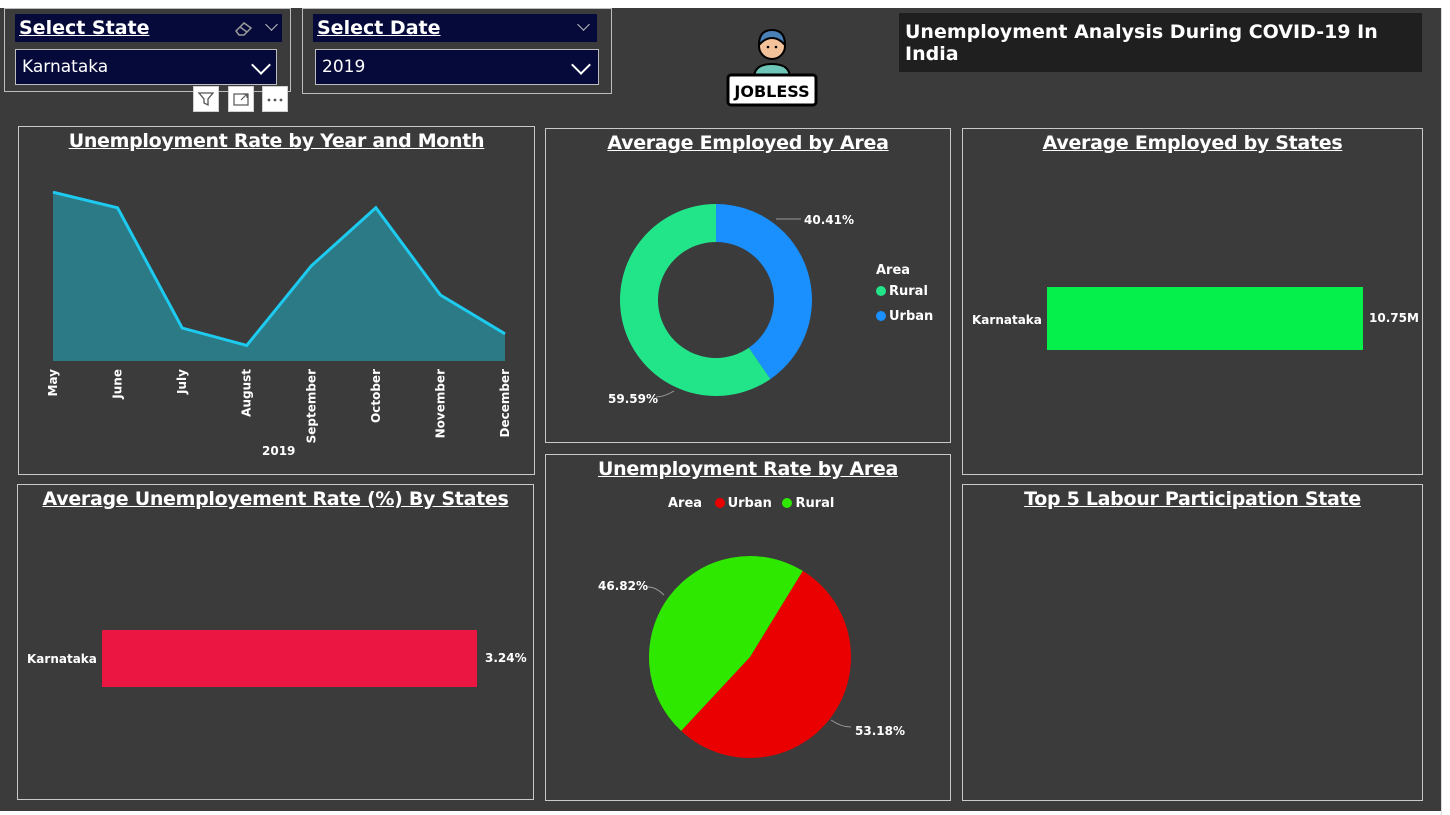  What do you see at coordinates (244, 28) in the screenshot?
I see `eraser-icon` at bounding box center [244, 28].